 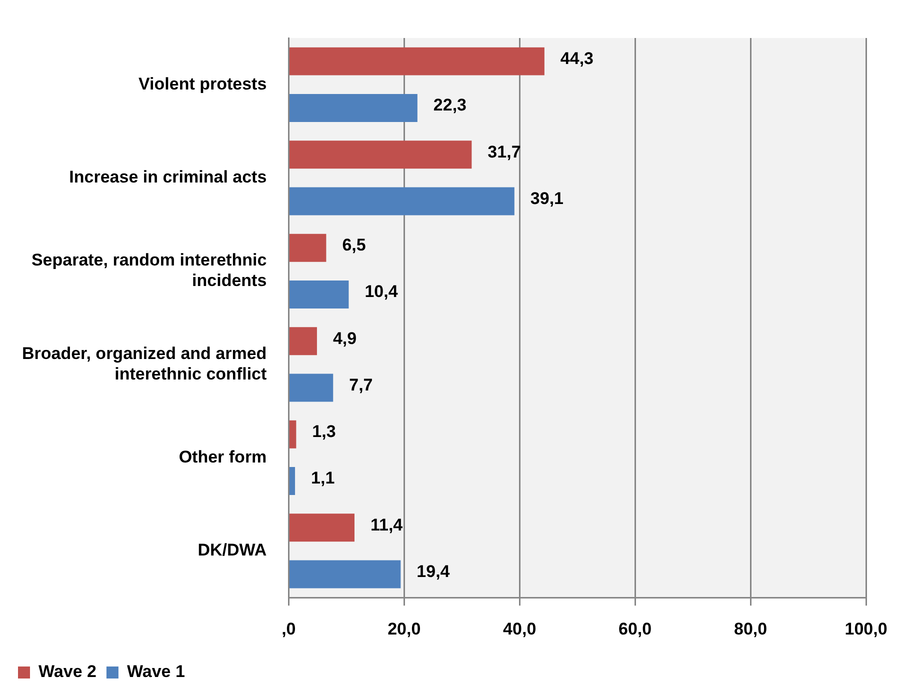 What do you see at coordinates (361, 384) in the screenshot?
I see `data-label: 7,7` at bounding box center [361, 384].